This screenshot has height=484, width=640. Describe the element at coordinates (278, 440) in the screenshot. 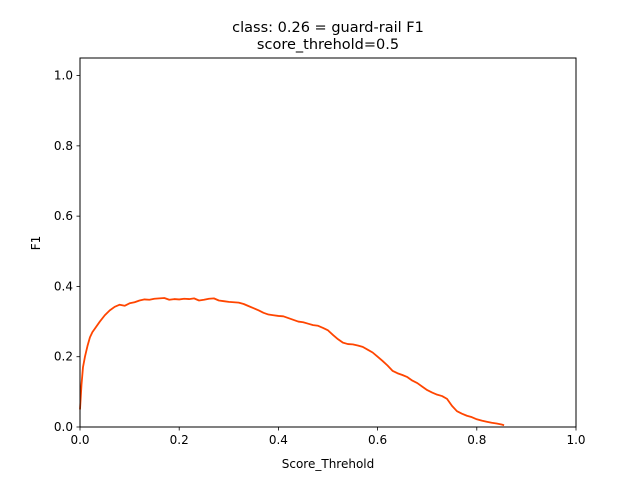

I see `x-tick-label: 0.4` at that location.